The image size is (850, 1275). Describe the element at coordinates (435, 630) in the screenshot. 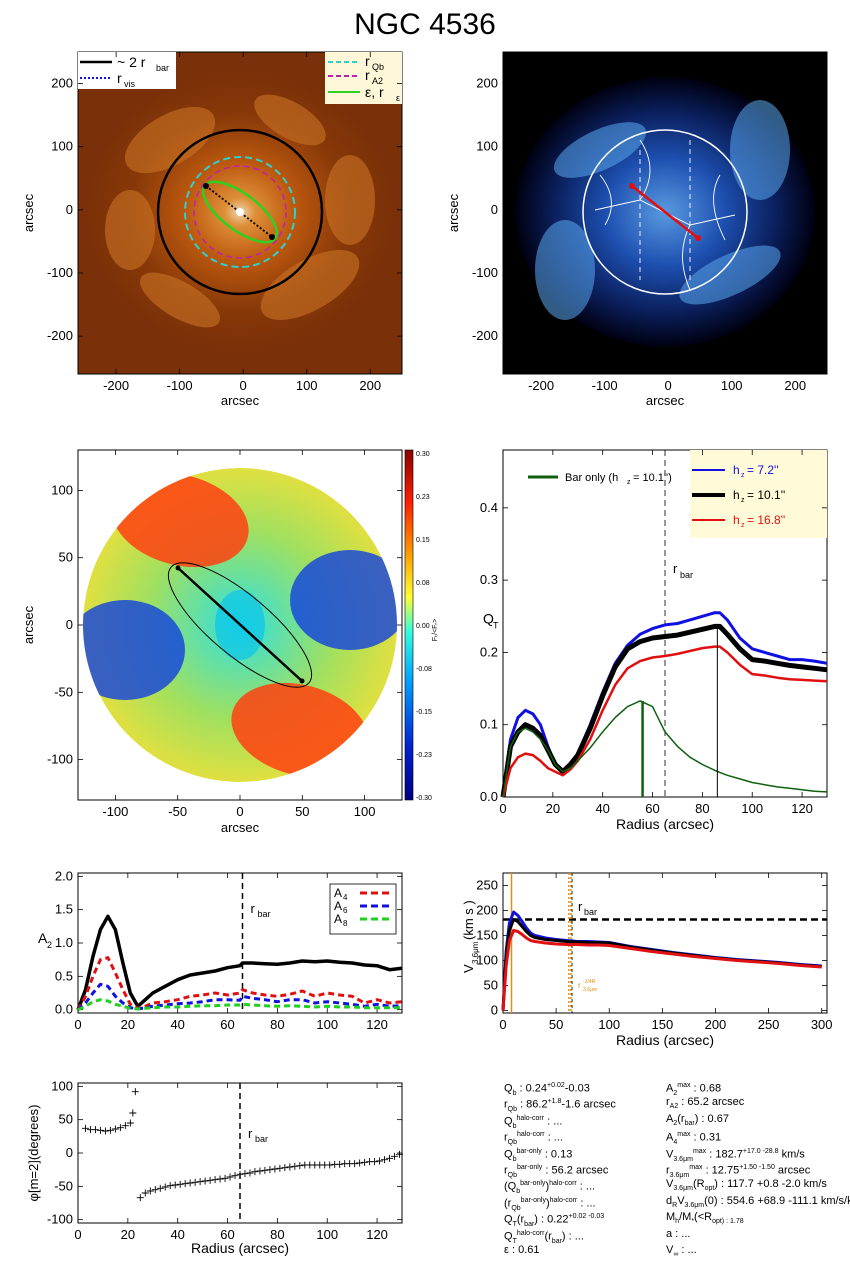

I see `colorbar-label: Fₜ/<Fᵣ>` at that location.